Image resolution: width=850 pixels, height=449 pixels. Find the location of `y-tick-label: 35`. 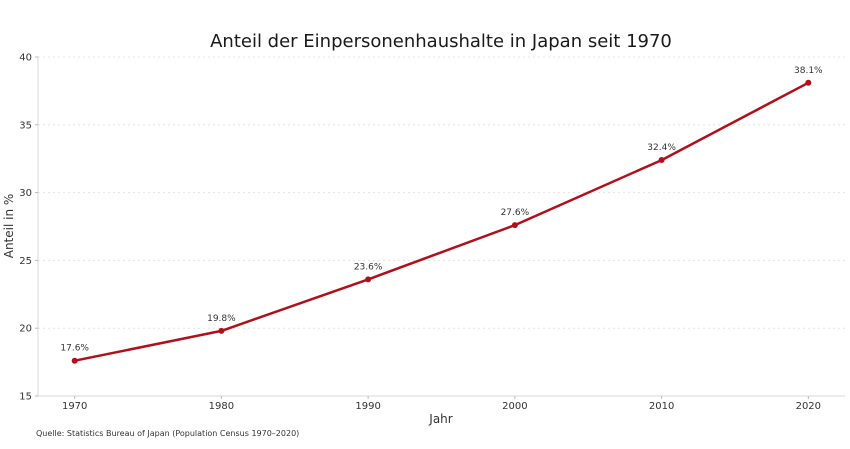

y-tick-label: 35 is located at coordinates (25, 125).